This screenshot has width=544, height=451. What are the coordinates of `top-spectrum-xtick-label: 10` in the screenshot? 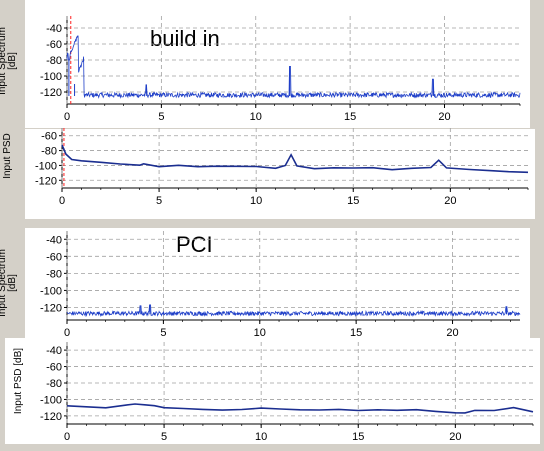 It's located at (256, 117).